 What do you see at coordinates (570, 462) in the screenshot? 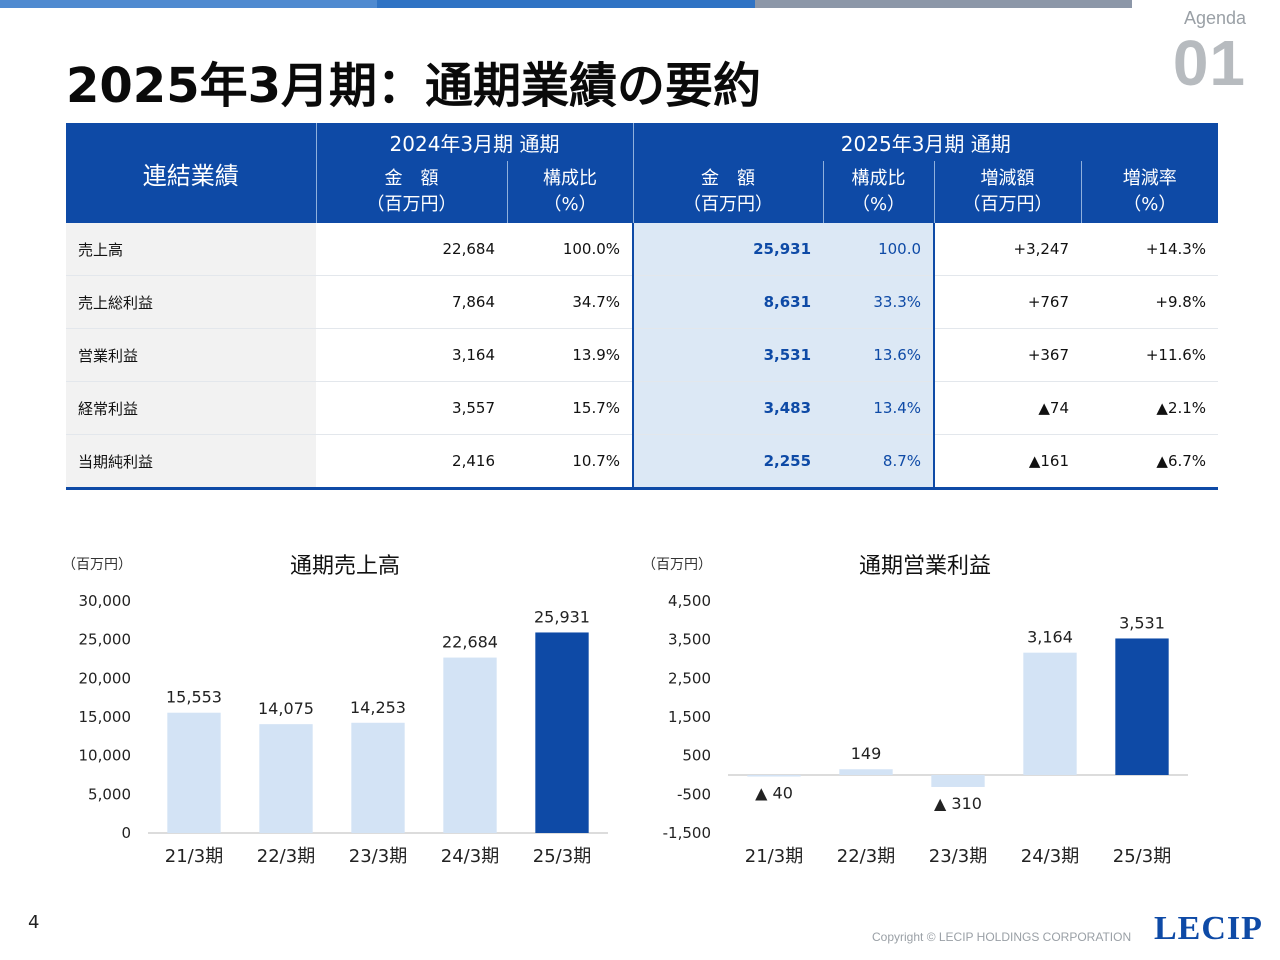
I see `prev-ratio: 10.7%` at bounding box center [570, 462].